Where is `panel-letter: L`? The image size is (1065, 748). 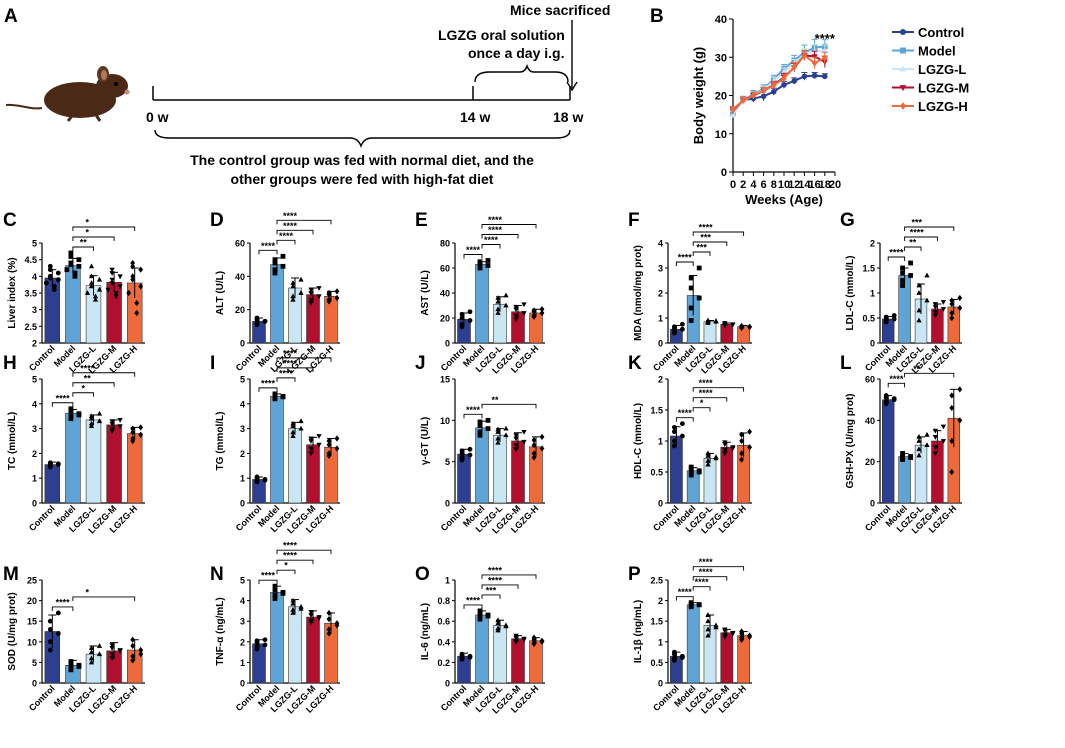 panel-letter: L is located at coordinates (846, 363).